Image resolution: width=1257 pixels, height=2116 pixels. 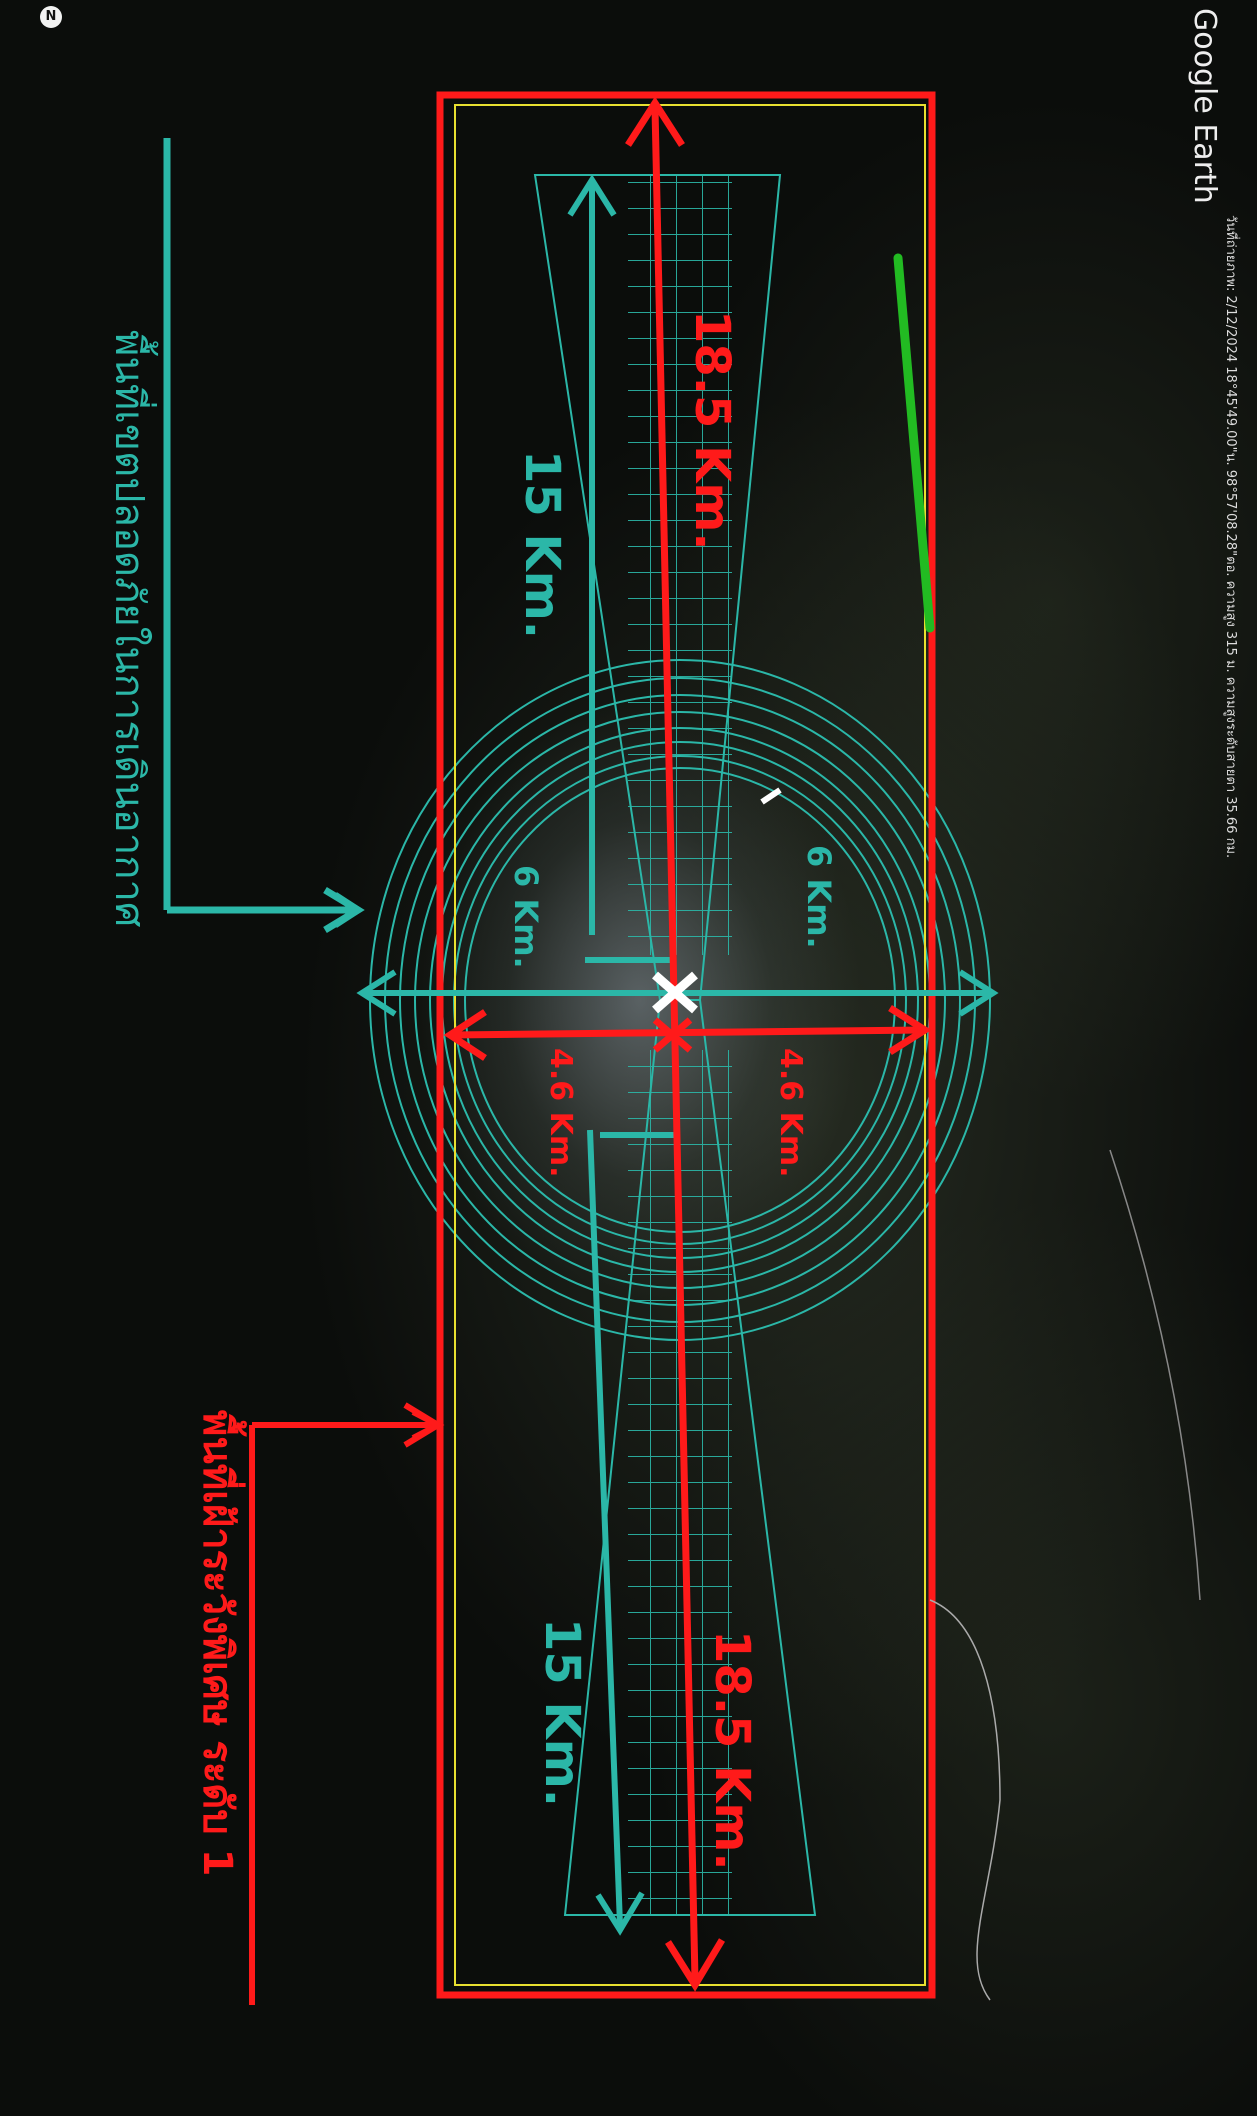 What do you see at coordinates (680, 565) in the screenshot?
I see `runway-hatch-north` at bounding box center [680, 565].